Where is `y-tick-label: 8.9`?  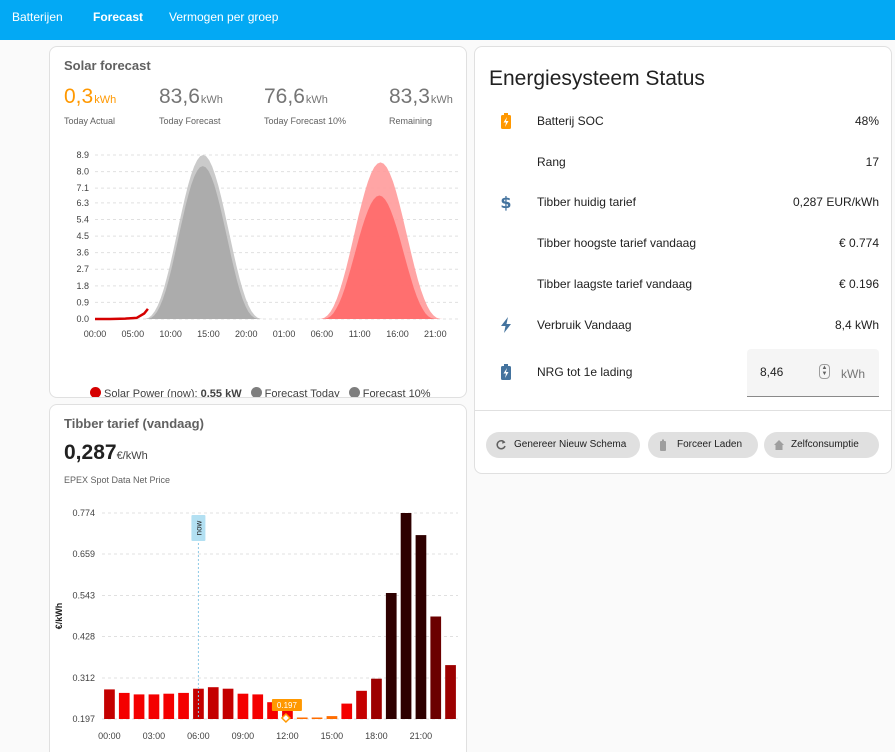 y-tick-label: 8.9 is located at coordinates (82, 155).